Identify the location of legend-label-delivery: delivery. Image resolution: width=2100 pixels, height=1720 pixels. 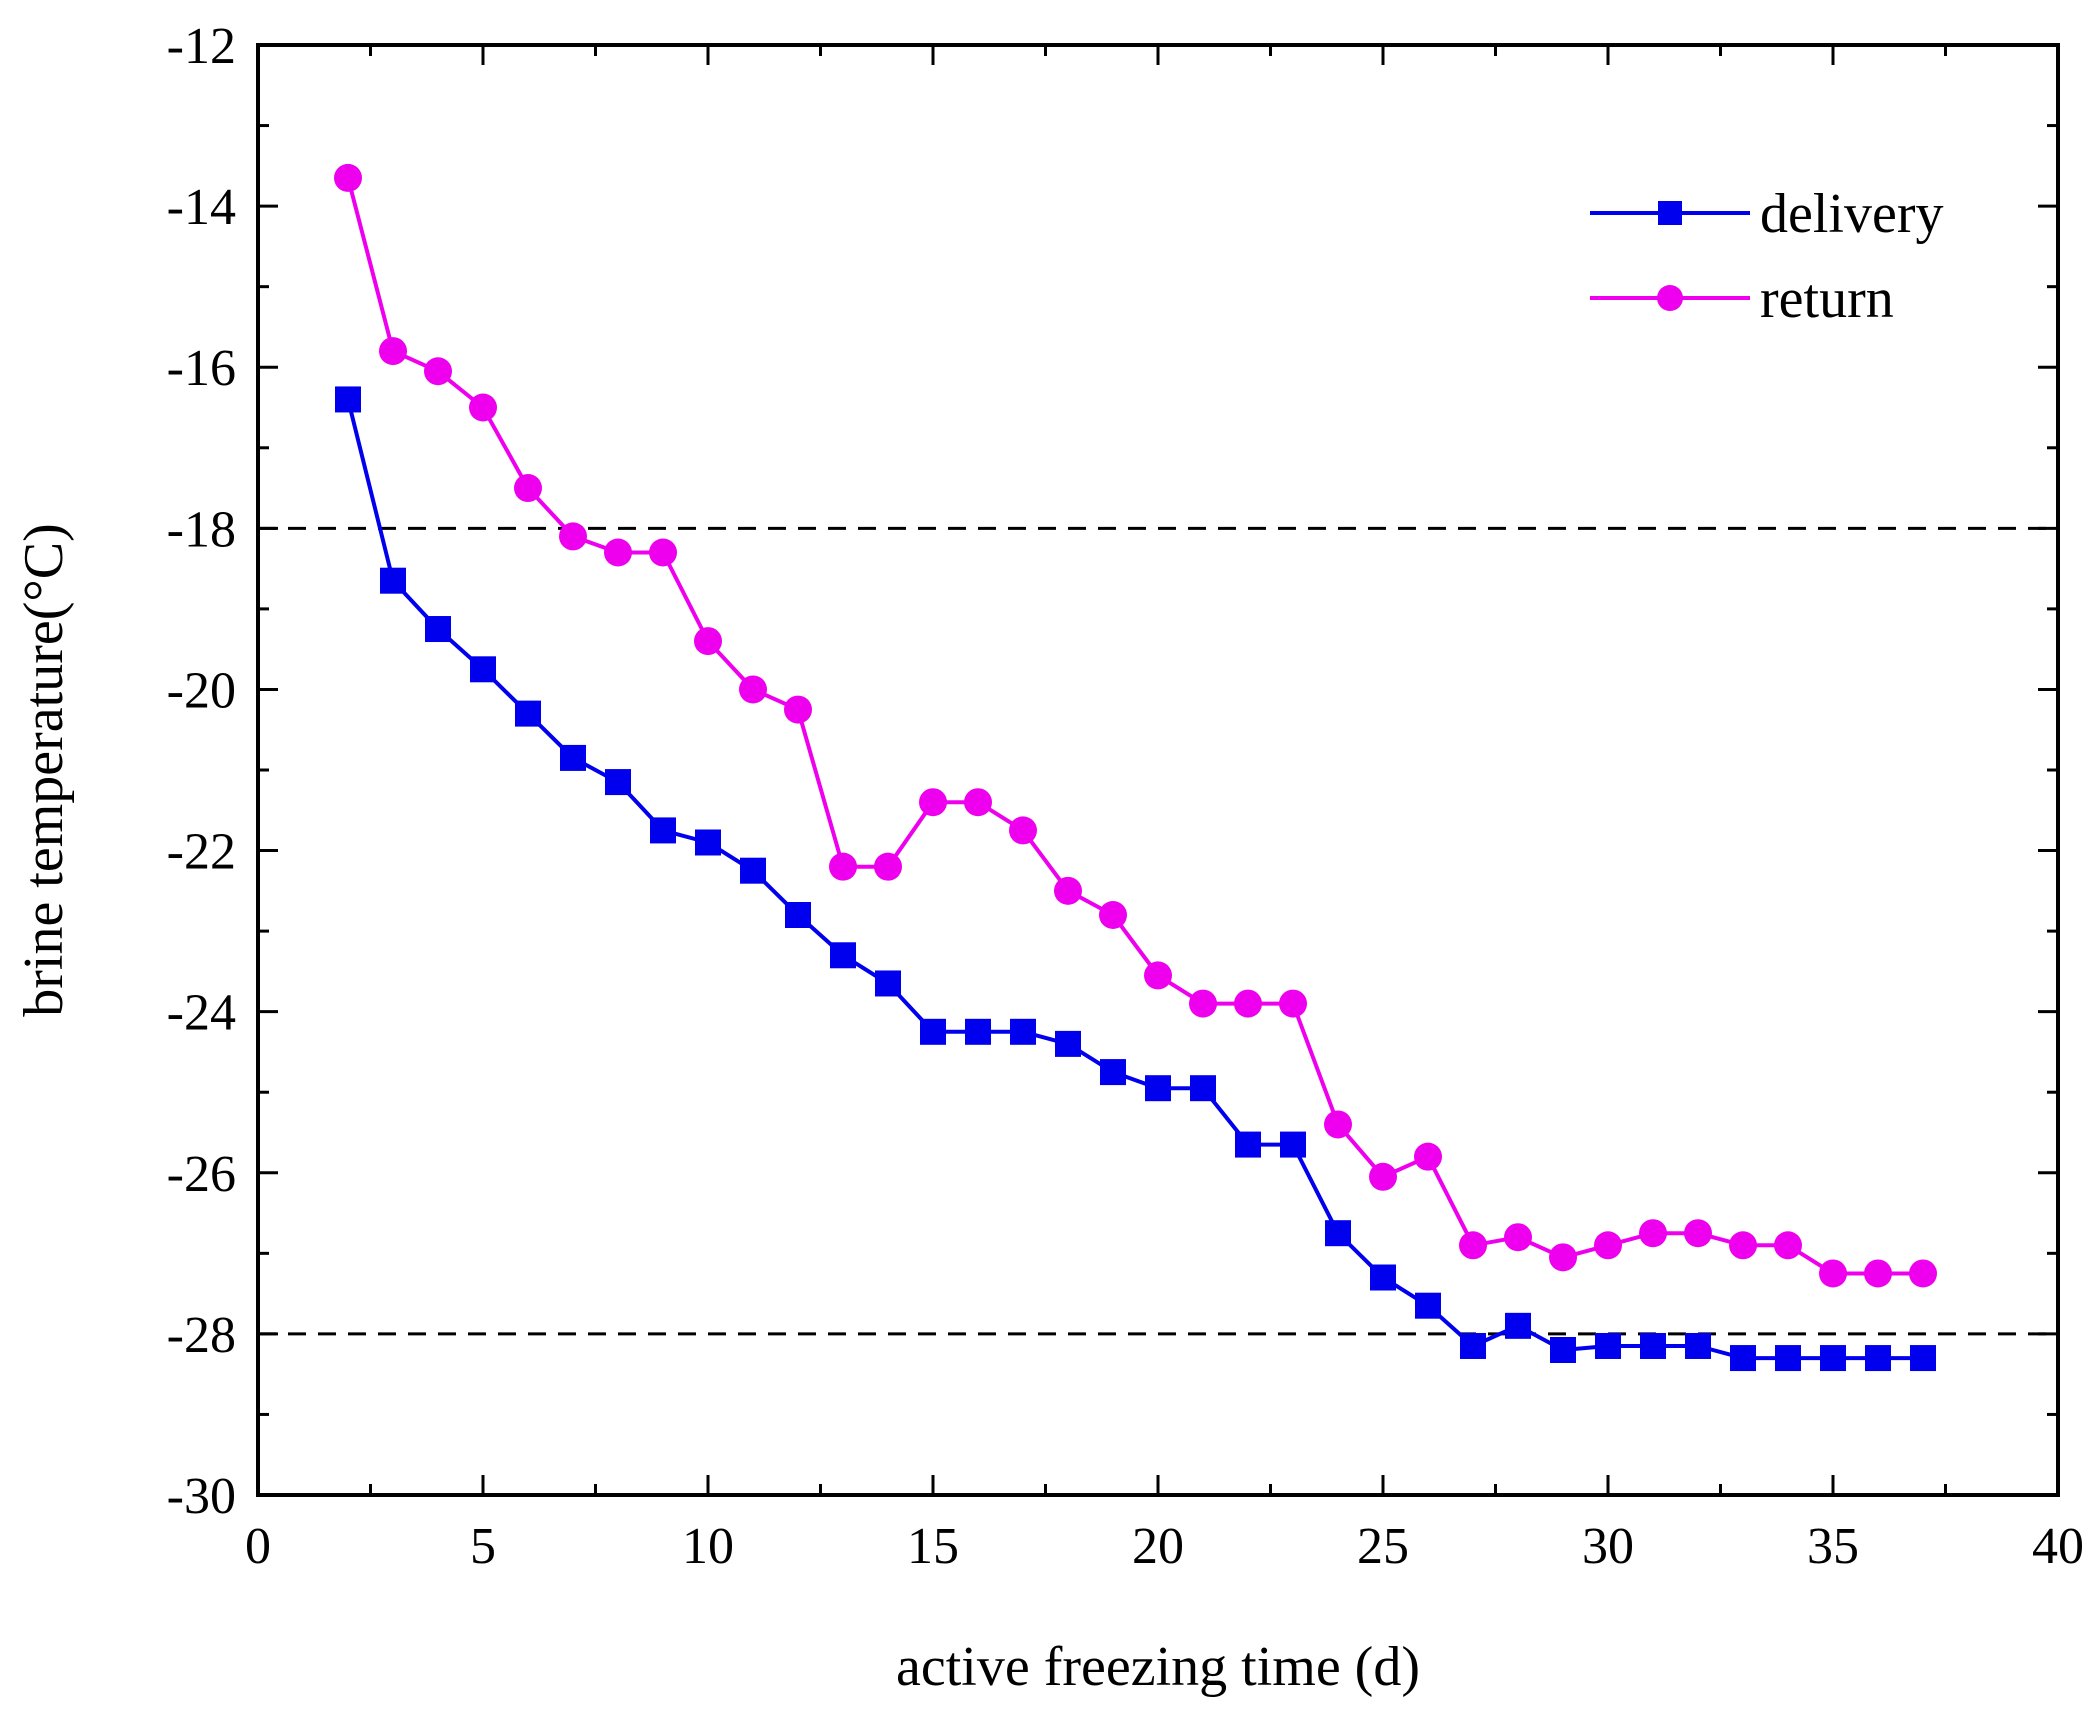
(1851, 214).